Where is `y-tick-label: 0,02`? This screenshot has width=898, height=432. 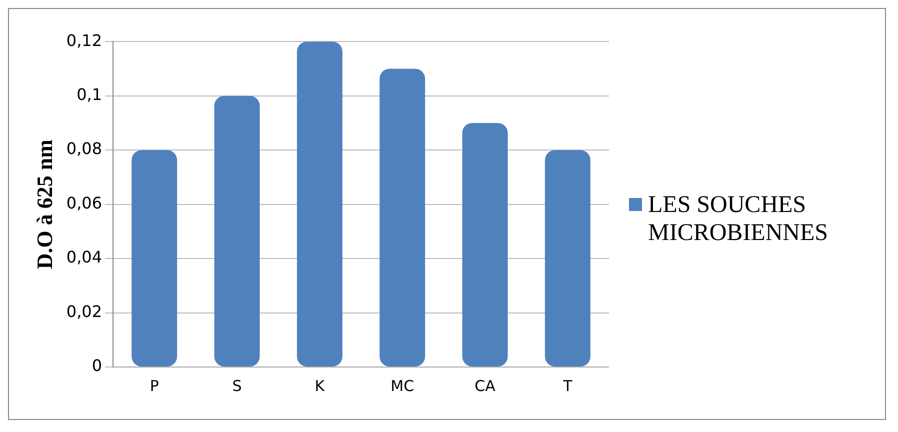 y-tick-label: 0,02 is located at coordinates (84, 311).